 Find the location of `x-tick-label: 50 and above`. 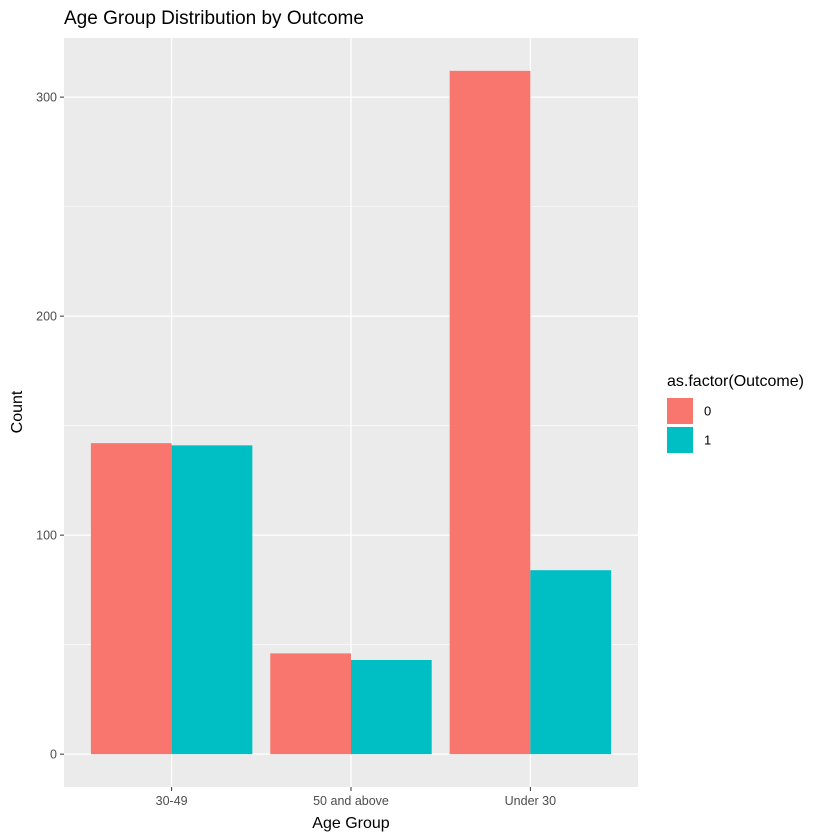

x-tick-label: 50 and above is located at coordinates (351, 801).